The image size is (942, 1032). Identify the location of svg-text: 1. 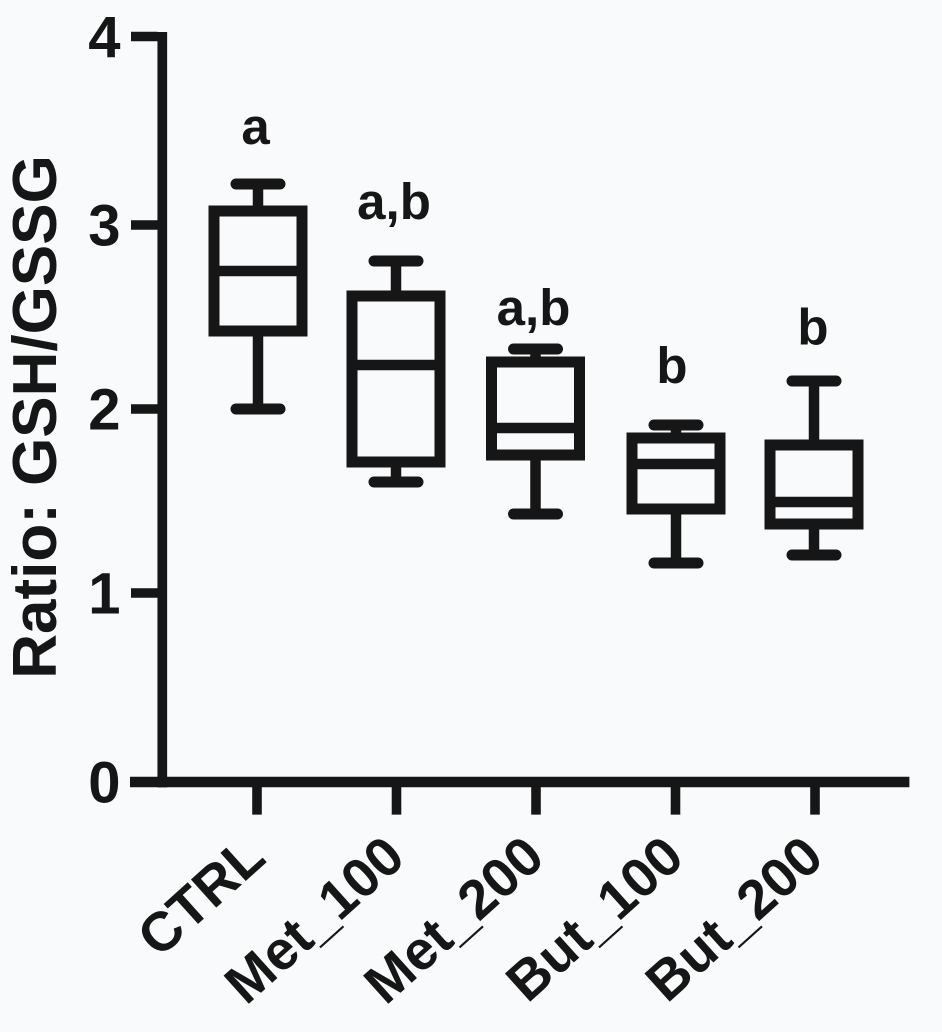
(104, 594).